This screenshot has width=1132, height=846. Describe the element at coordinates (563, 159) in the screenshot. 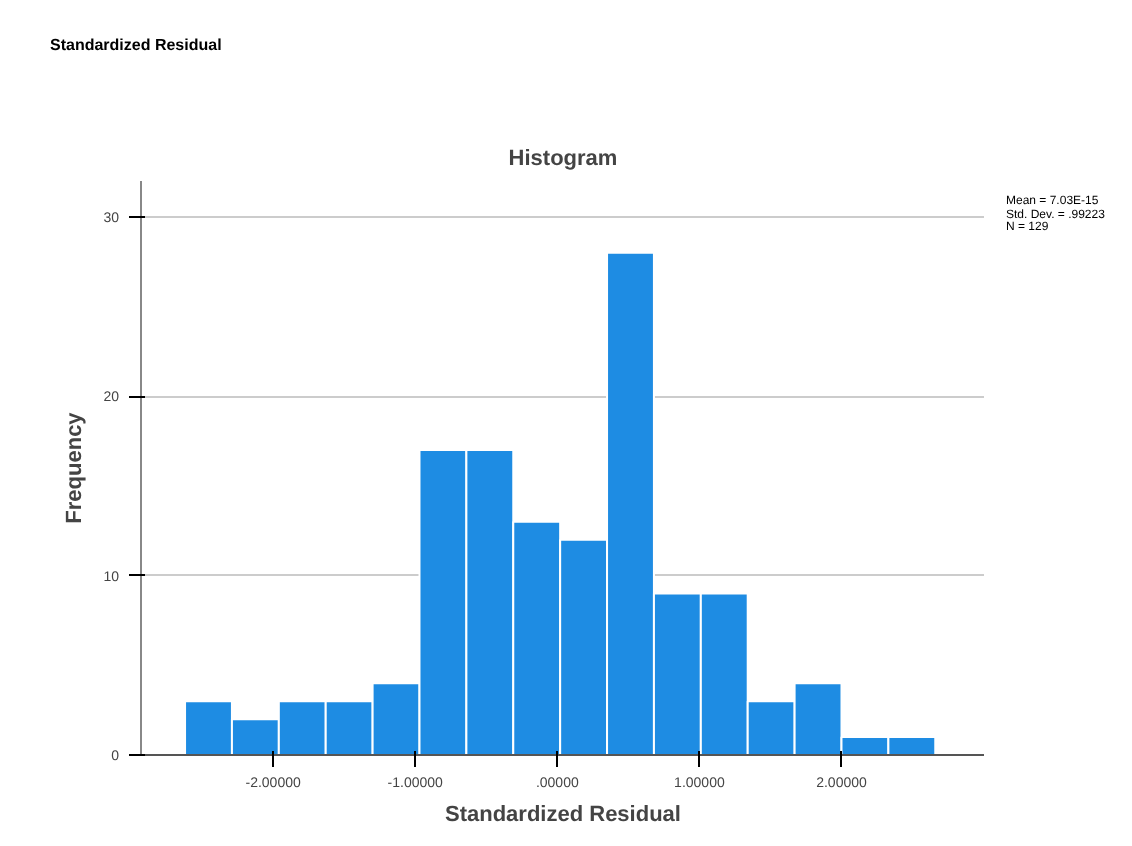

I see `chart-title: Histogram` at that location.